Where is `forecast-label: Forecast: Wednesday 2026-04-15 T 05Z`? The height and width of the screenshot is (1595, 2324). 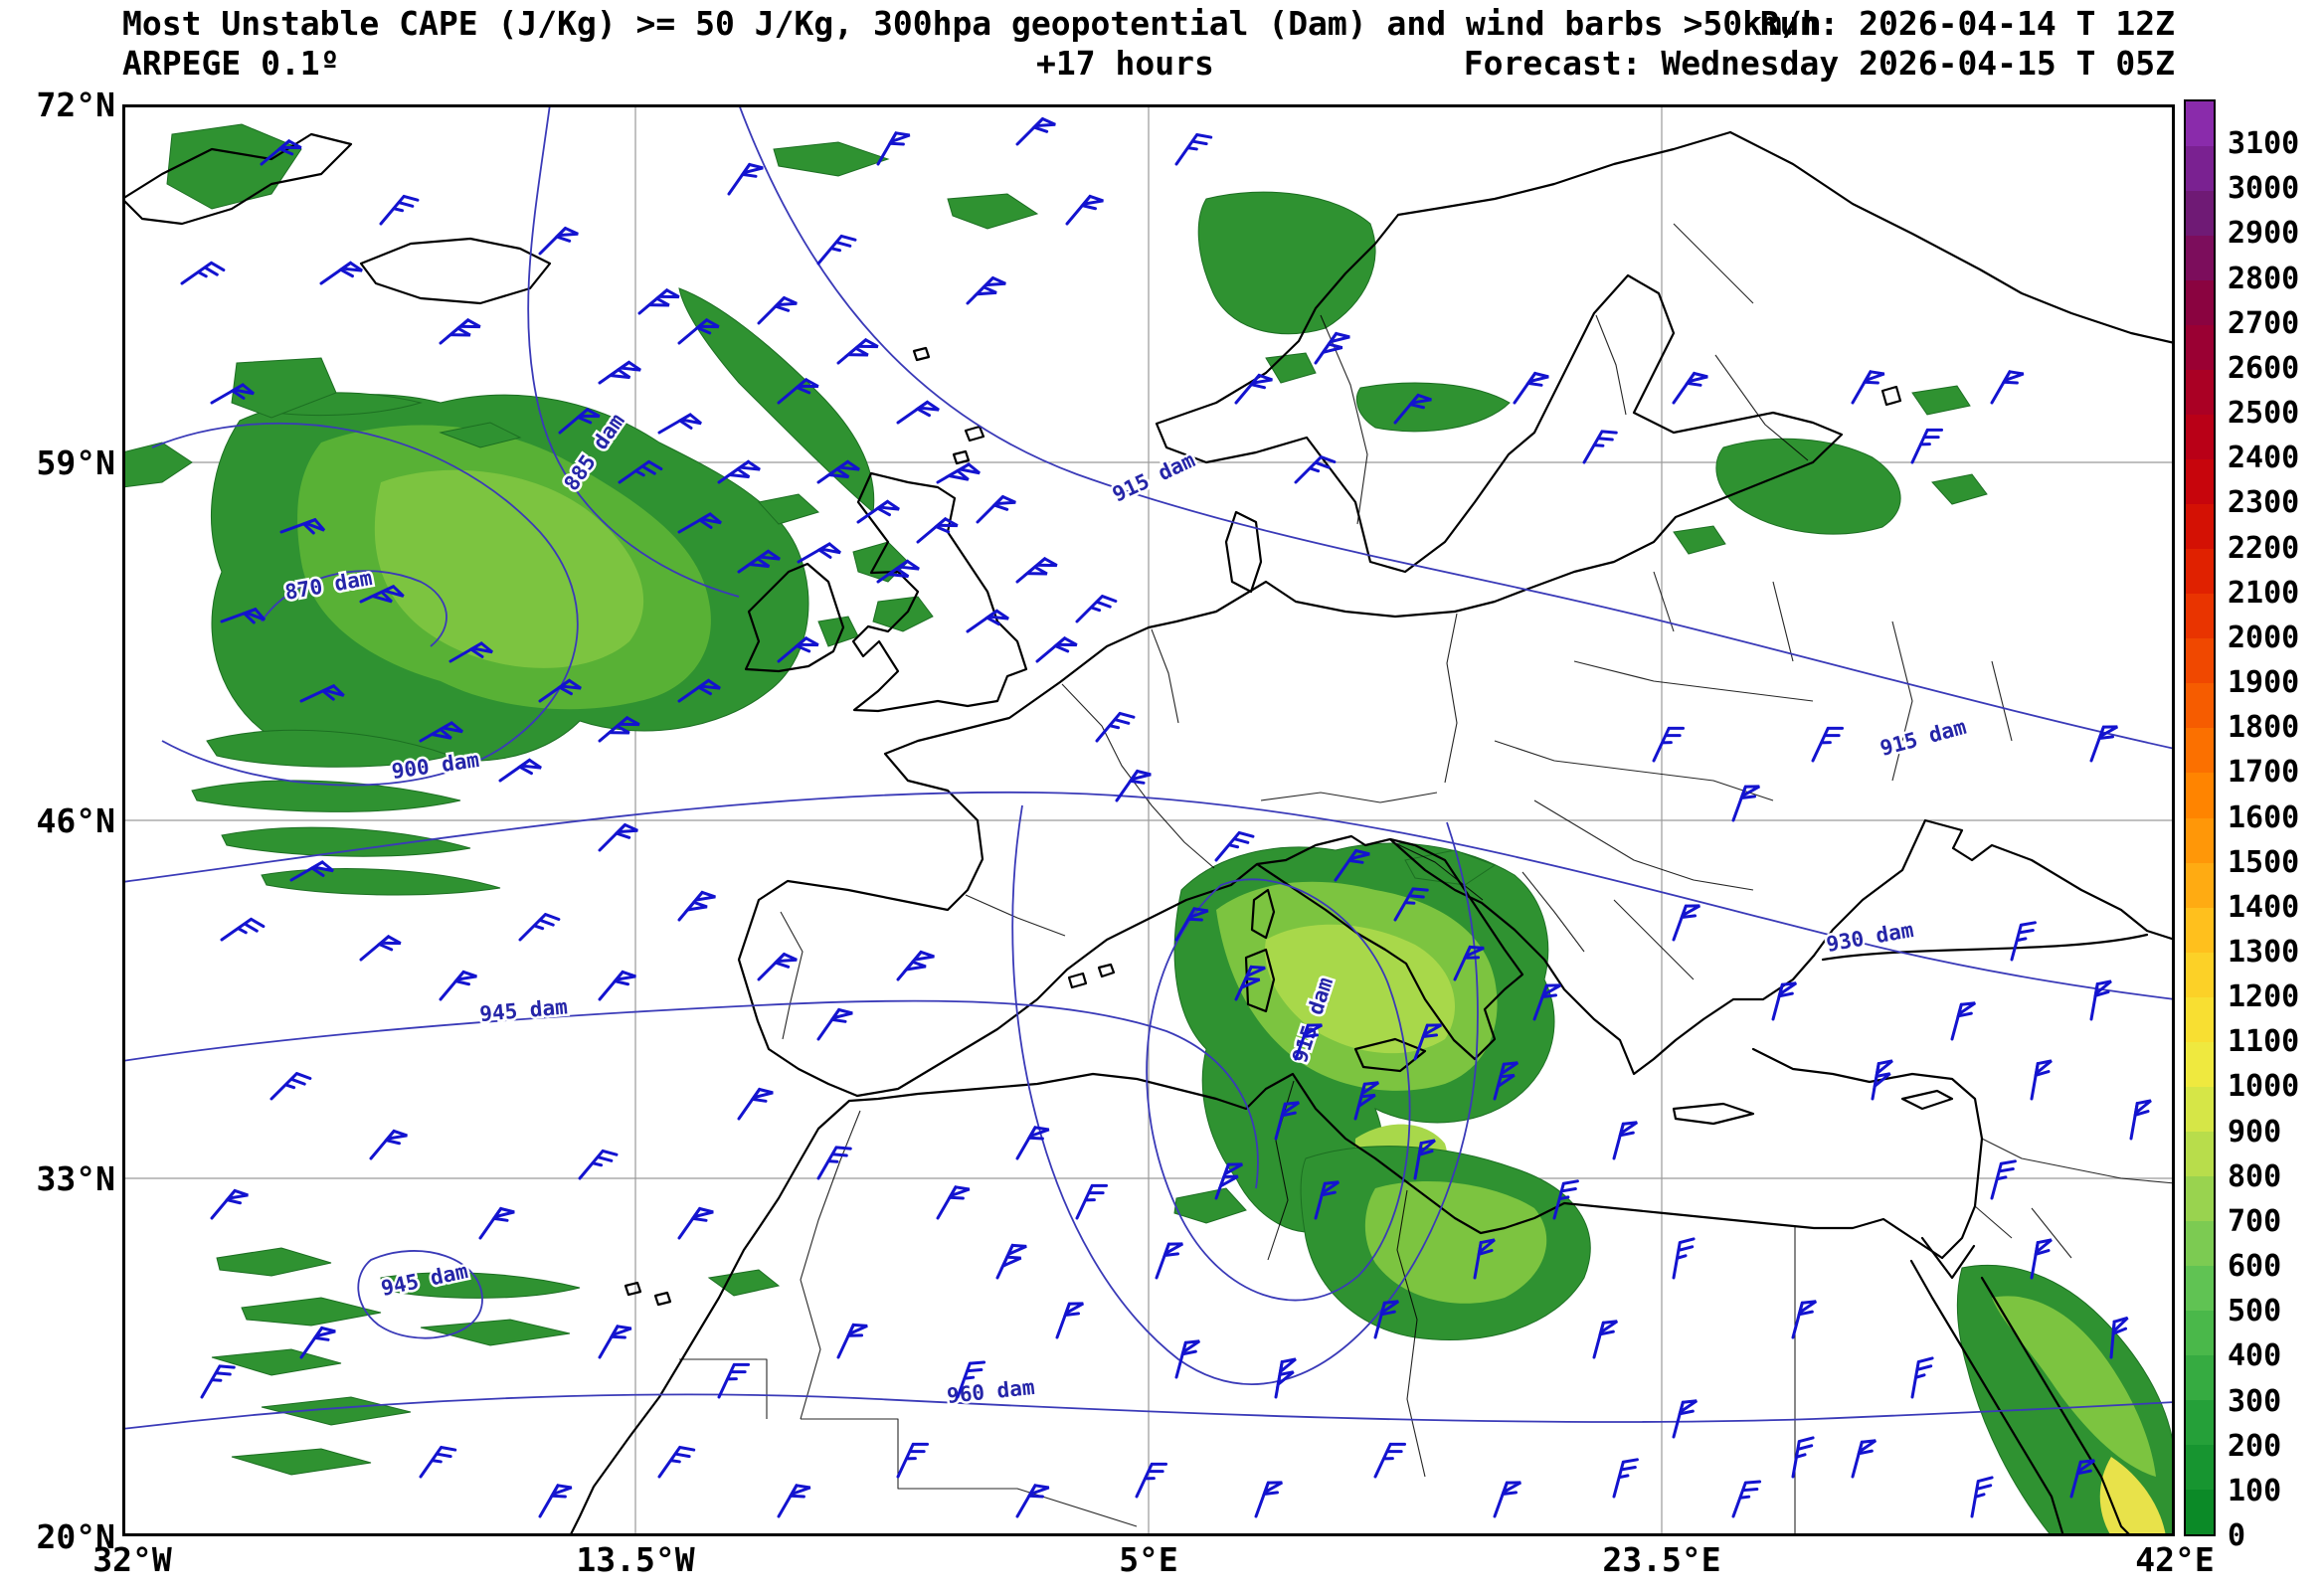
forecast-label: Forecast: Wednesday 2026-04-15 T 05Z is located at coordinates (1819, 63).